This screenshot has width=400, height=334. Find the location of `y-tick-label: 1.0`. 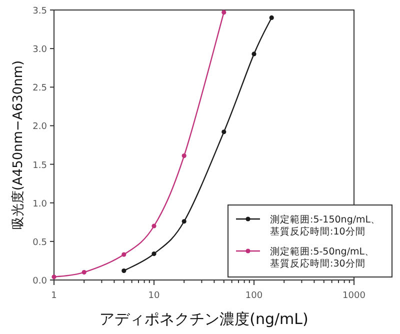

y-tick-label: 1.0 is located at coordinates (40, 204).